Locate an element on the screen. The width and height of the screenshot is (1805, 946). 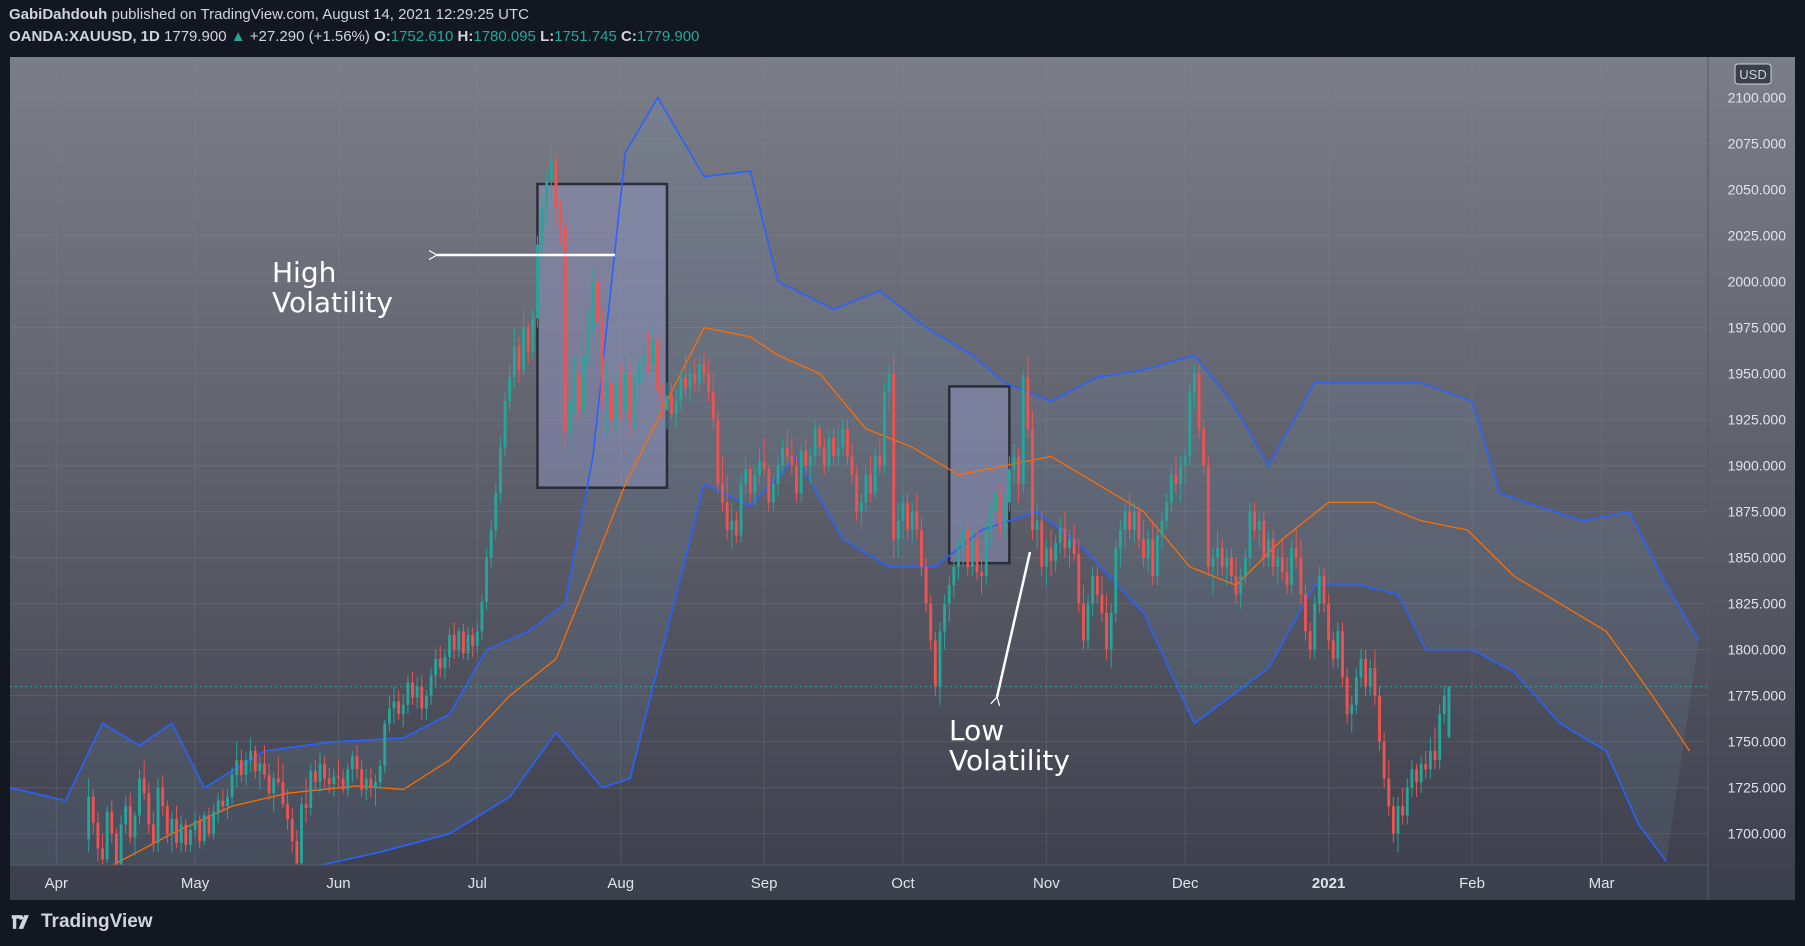
time-axis: Apr May Jun Jul Aug Sep Oct Nov Dec 2021 Feb Mar is located at coordinates (830, 883).